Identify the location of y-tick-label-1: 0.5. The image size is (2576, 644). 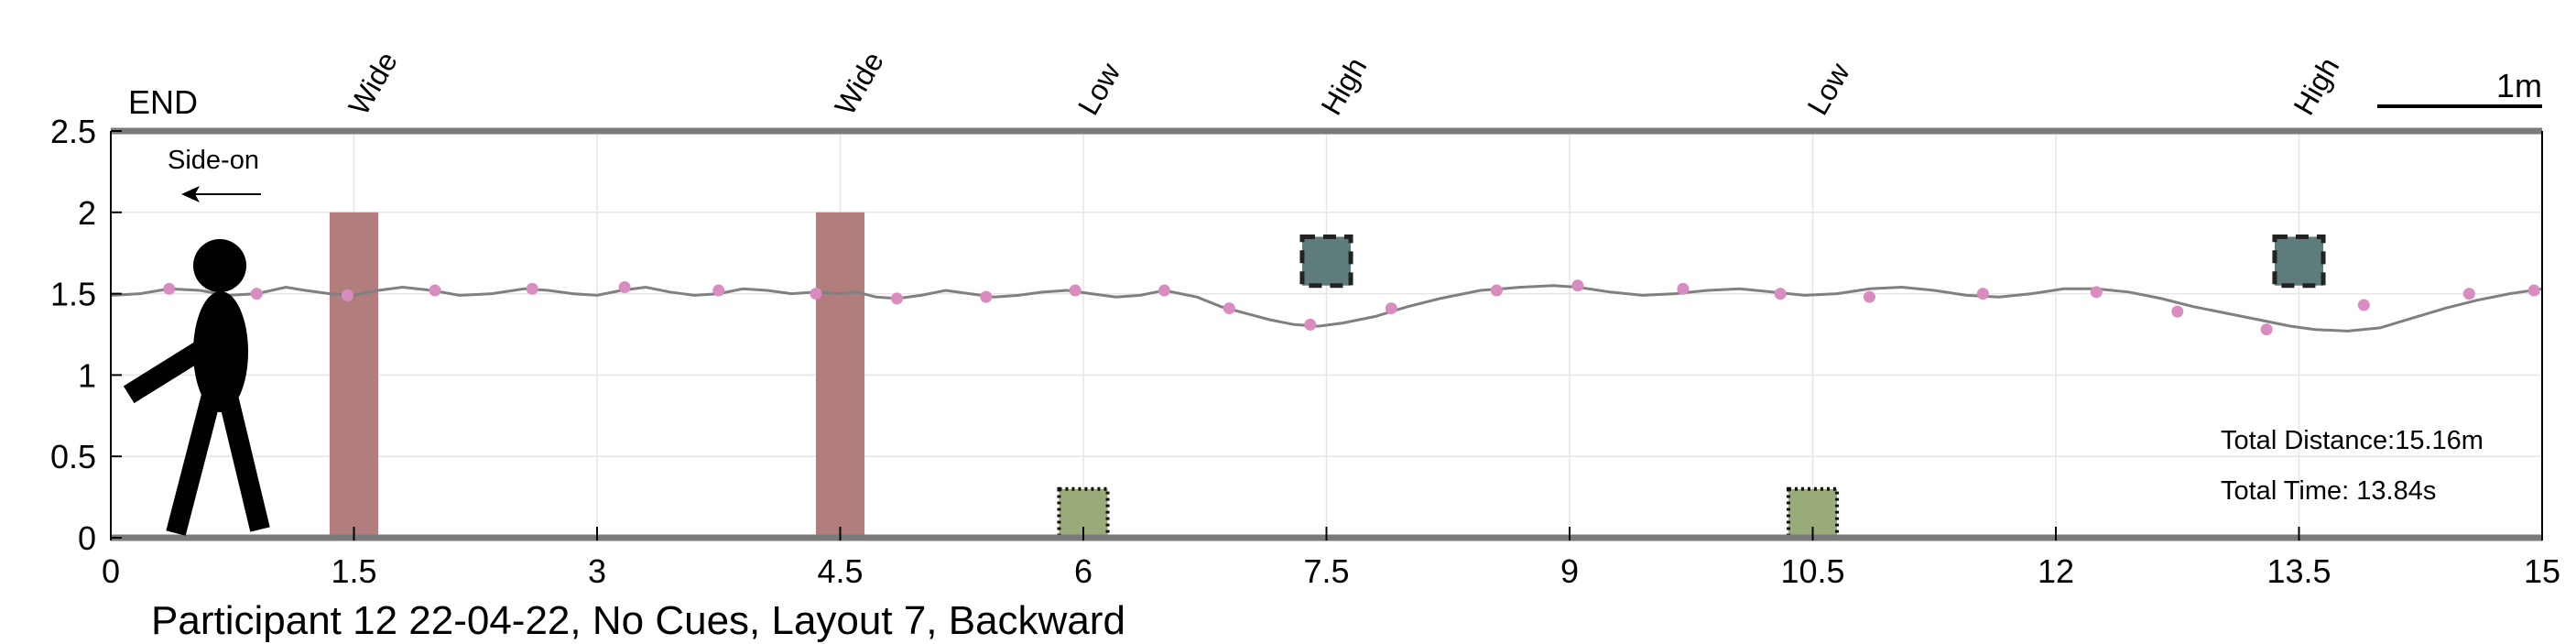
(73, 457).